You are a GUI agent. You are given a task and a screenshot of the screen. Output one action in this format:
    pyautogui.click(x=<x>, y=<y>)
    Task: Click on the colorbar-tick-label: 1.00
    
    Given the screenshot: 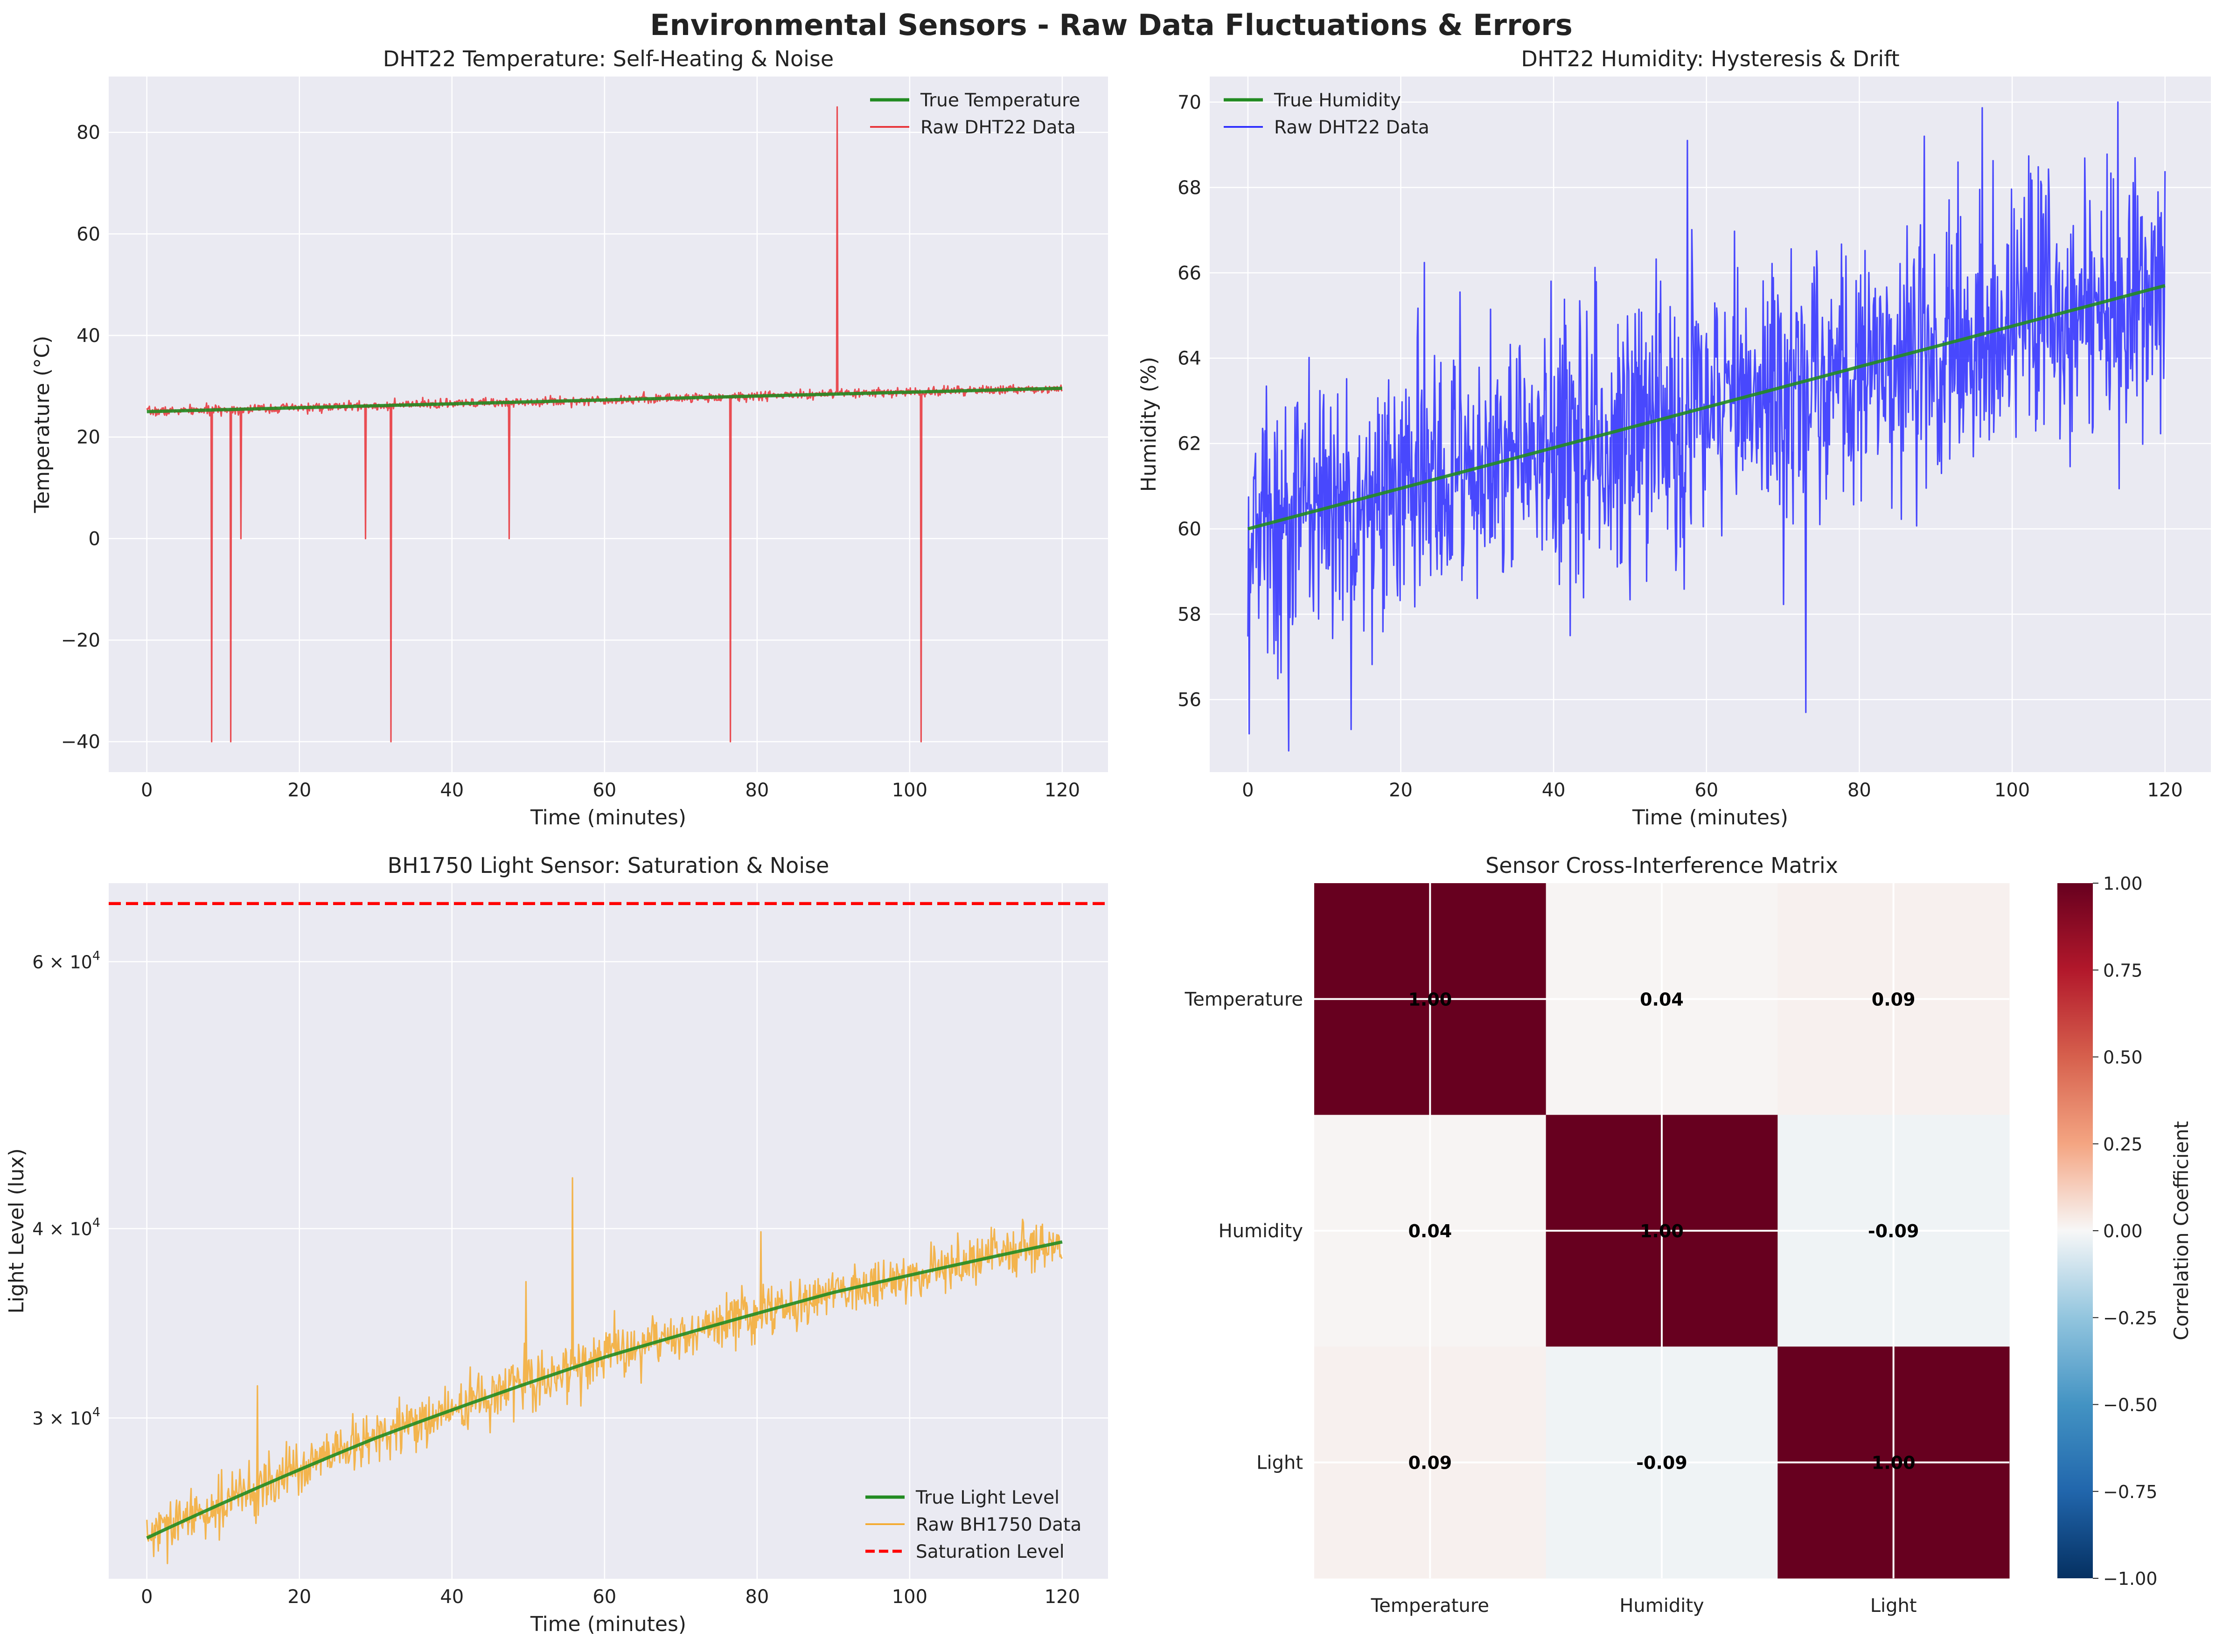 What is the action you would take?
    pyautogui.click(x=2123, y=884)
    